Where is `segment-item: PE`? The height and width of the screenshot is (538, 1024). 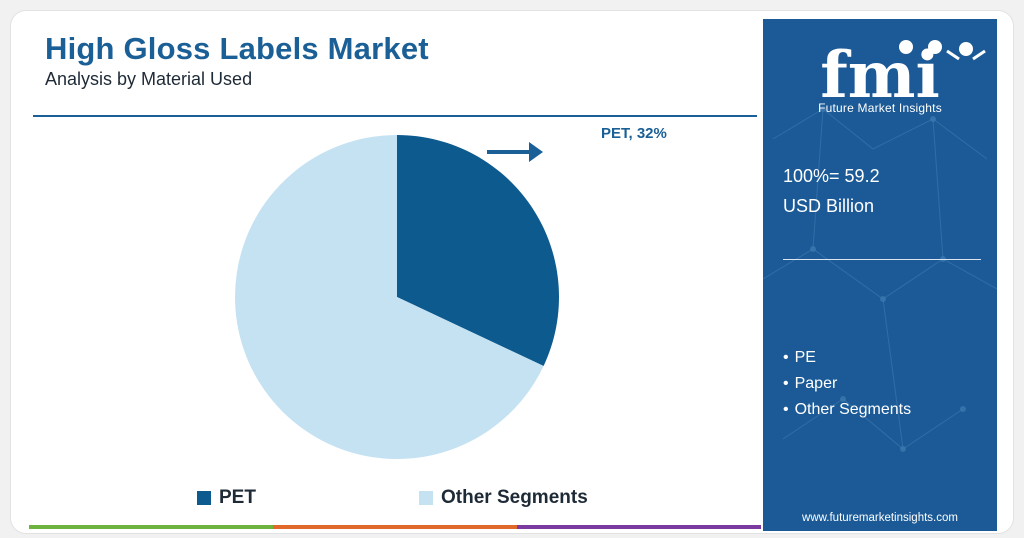 segment-item: PE is located at coordinates (847, 358).